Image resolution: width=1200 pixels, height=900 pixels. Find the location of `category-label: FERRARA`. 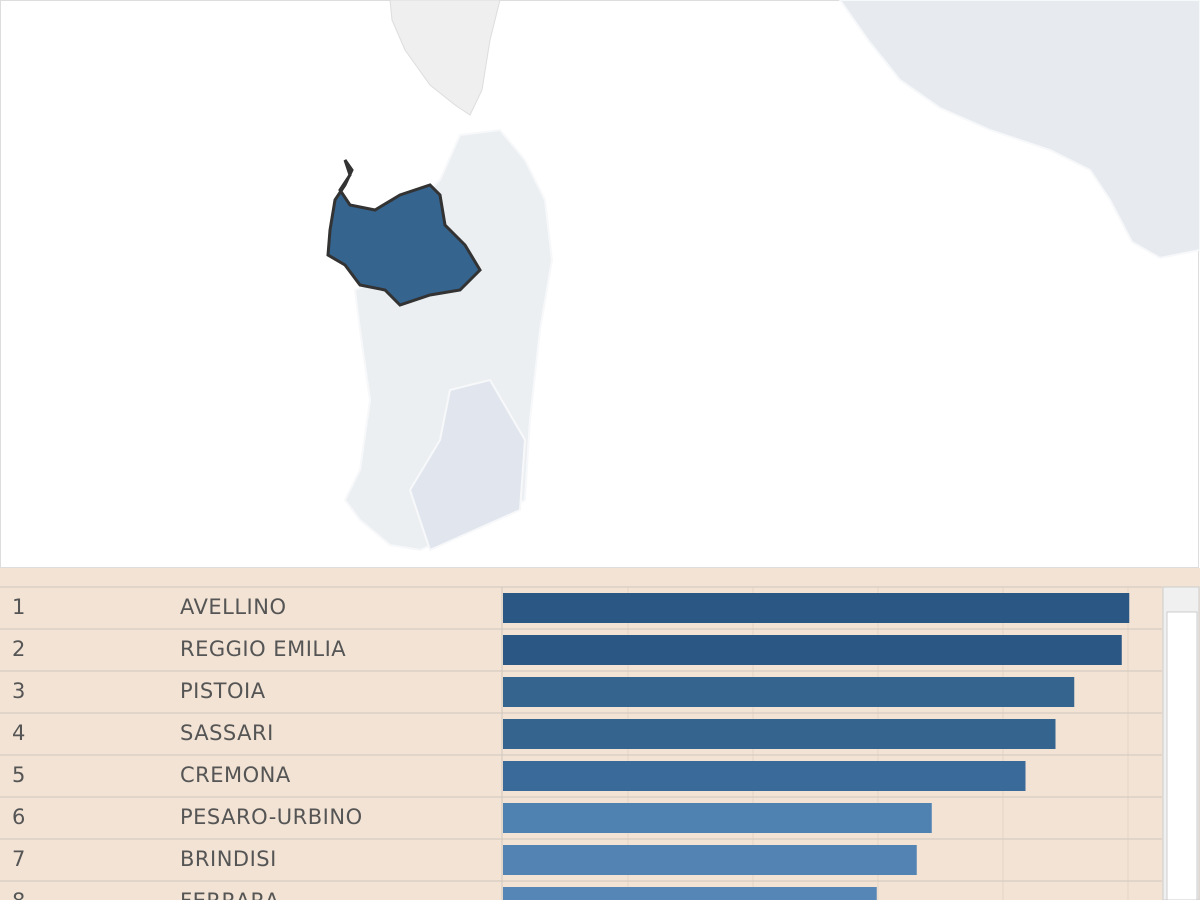

category-label: FERRARA is located at coordinates (230, 894).